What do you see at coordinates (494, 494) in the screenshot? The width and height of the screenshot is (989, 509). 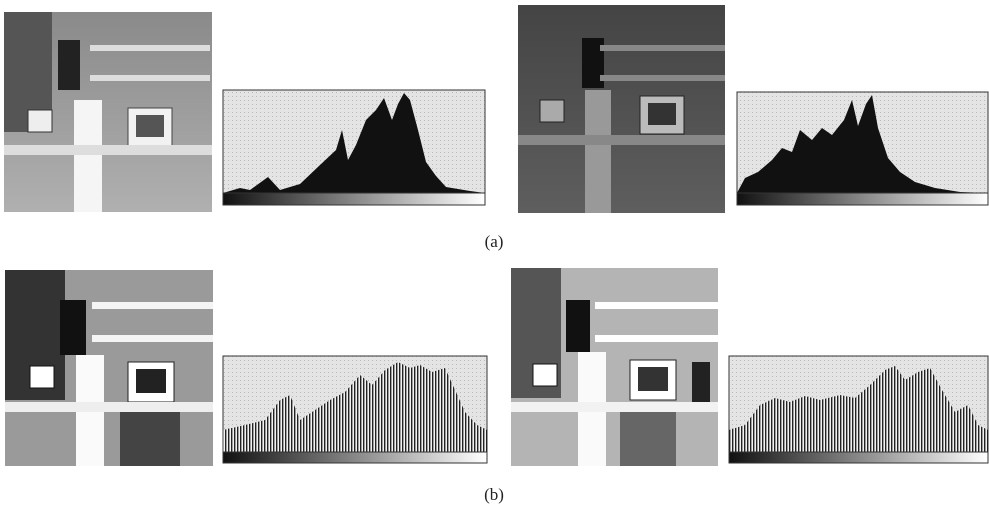 I see `caption: (b)` at bounding box center [494, 494].